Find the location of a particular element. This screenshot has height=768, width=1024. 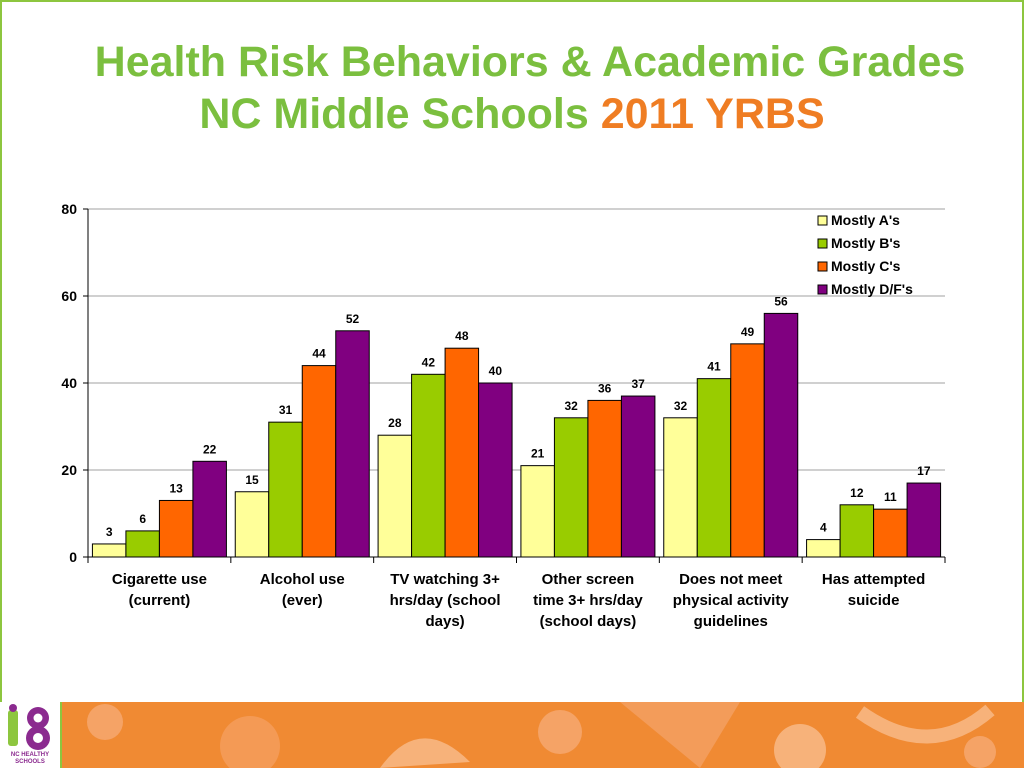

title-line-1: Health Risk Behaviors & Academic Grades is located at coordinates (530, 62).